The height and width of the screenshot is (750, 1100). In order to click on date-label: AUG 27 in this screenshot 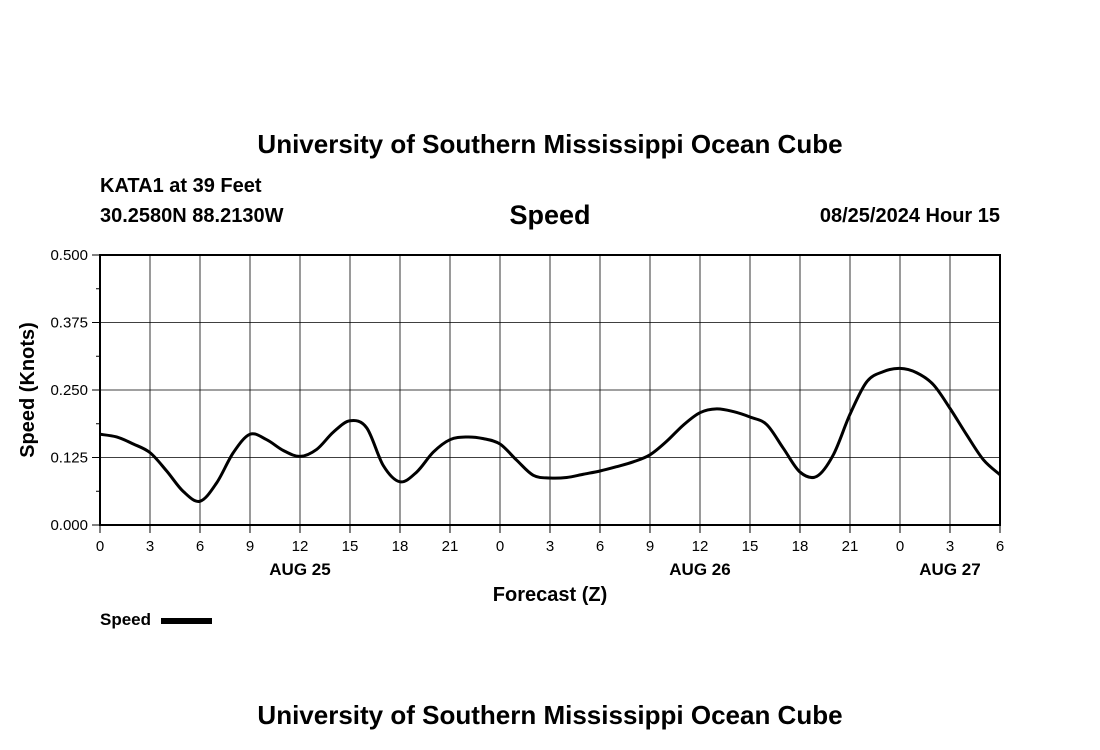, I will do `click(949, 569)`.